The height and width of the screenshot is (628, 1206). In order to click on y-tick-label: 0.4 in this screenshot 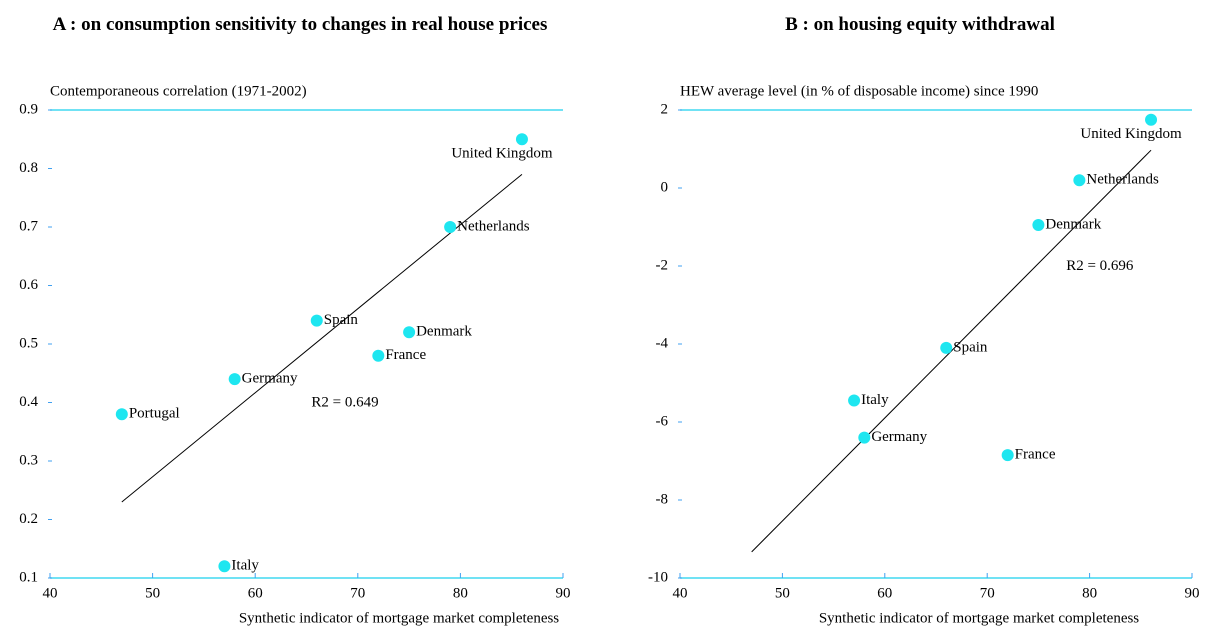, I will do `click(28, 402)`.